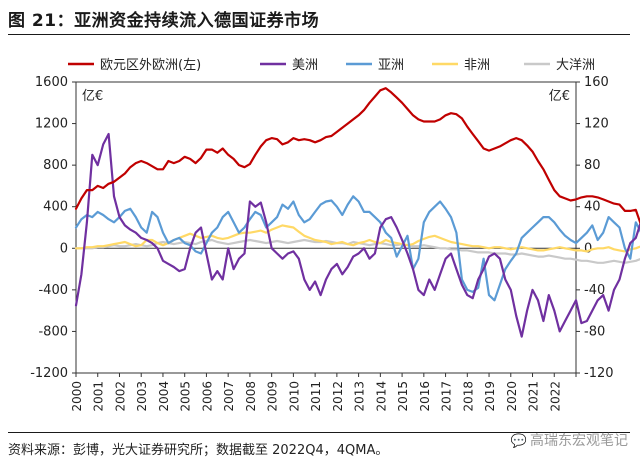 The width and height of the screenshot is (640, 465). I want to click on right-tick-label: 0, so click(588, 248).